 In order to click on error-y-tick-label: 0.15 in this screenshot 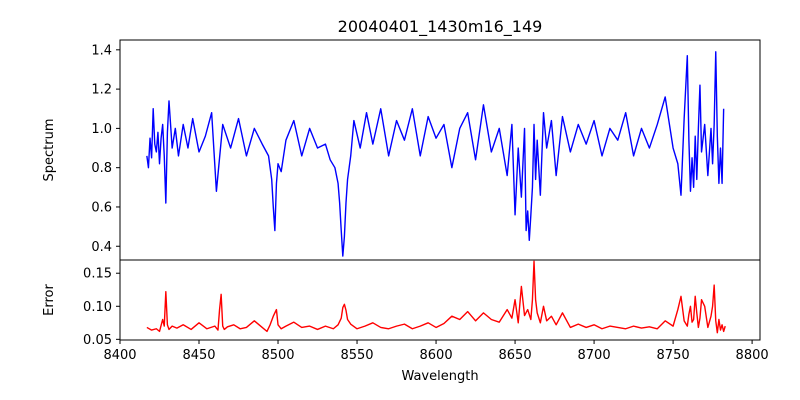, I will do `click(97, 274)`.